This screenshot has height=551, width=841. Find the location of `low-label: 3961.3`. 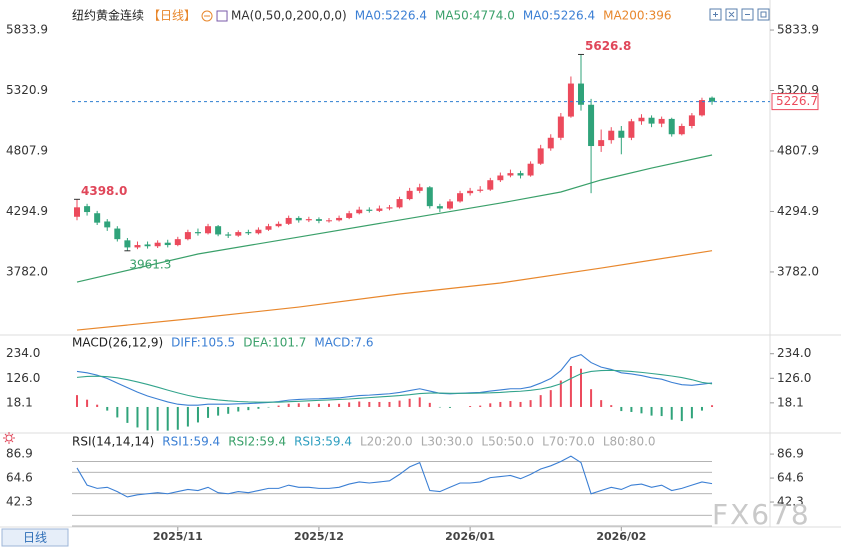

low-label: 3961.3 is located at coordinates (150, 264).